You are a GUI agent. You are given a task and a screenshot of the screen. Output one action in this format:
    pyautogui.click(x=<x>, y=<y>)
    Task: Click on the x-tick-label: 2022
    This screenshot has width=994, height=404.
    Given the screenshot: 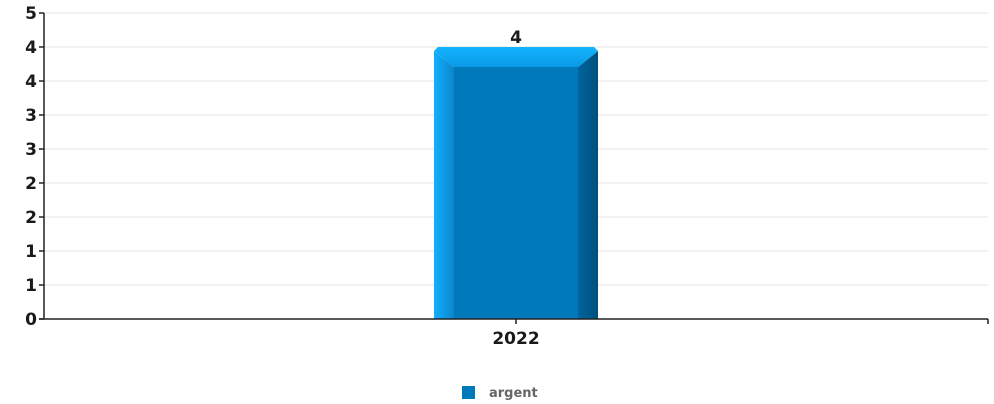 What is the action you would take?
    pyautogui.click(x=515, y=339)
    